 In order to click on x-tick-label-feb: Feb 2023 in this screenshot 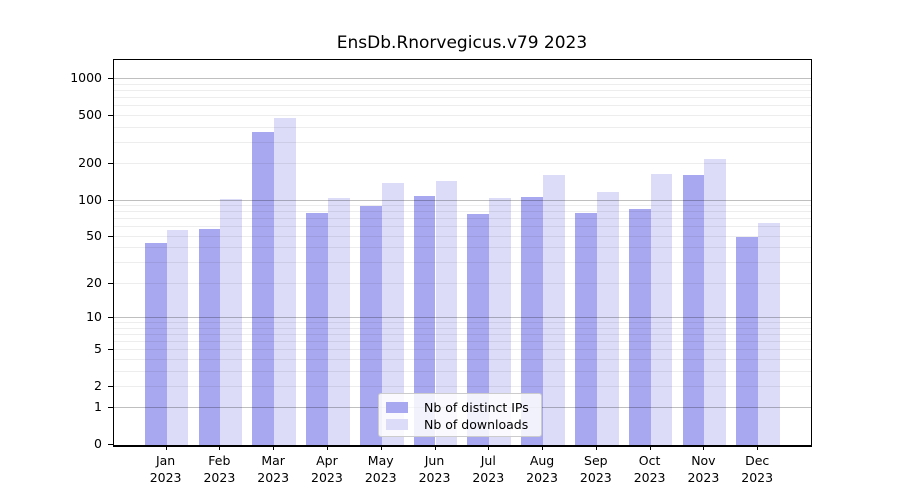, I will do `click(219, 469)`.